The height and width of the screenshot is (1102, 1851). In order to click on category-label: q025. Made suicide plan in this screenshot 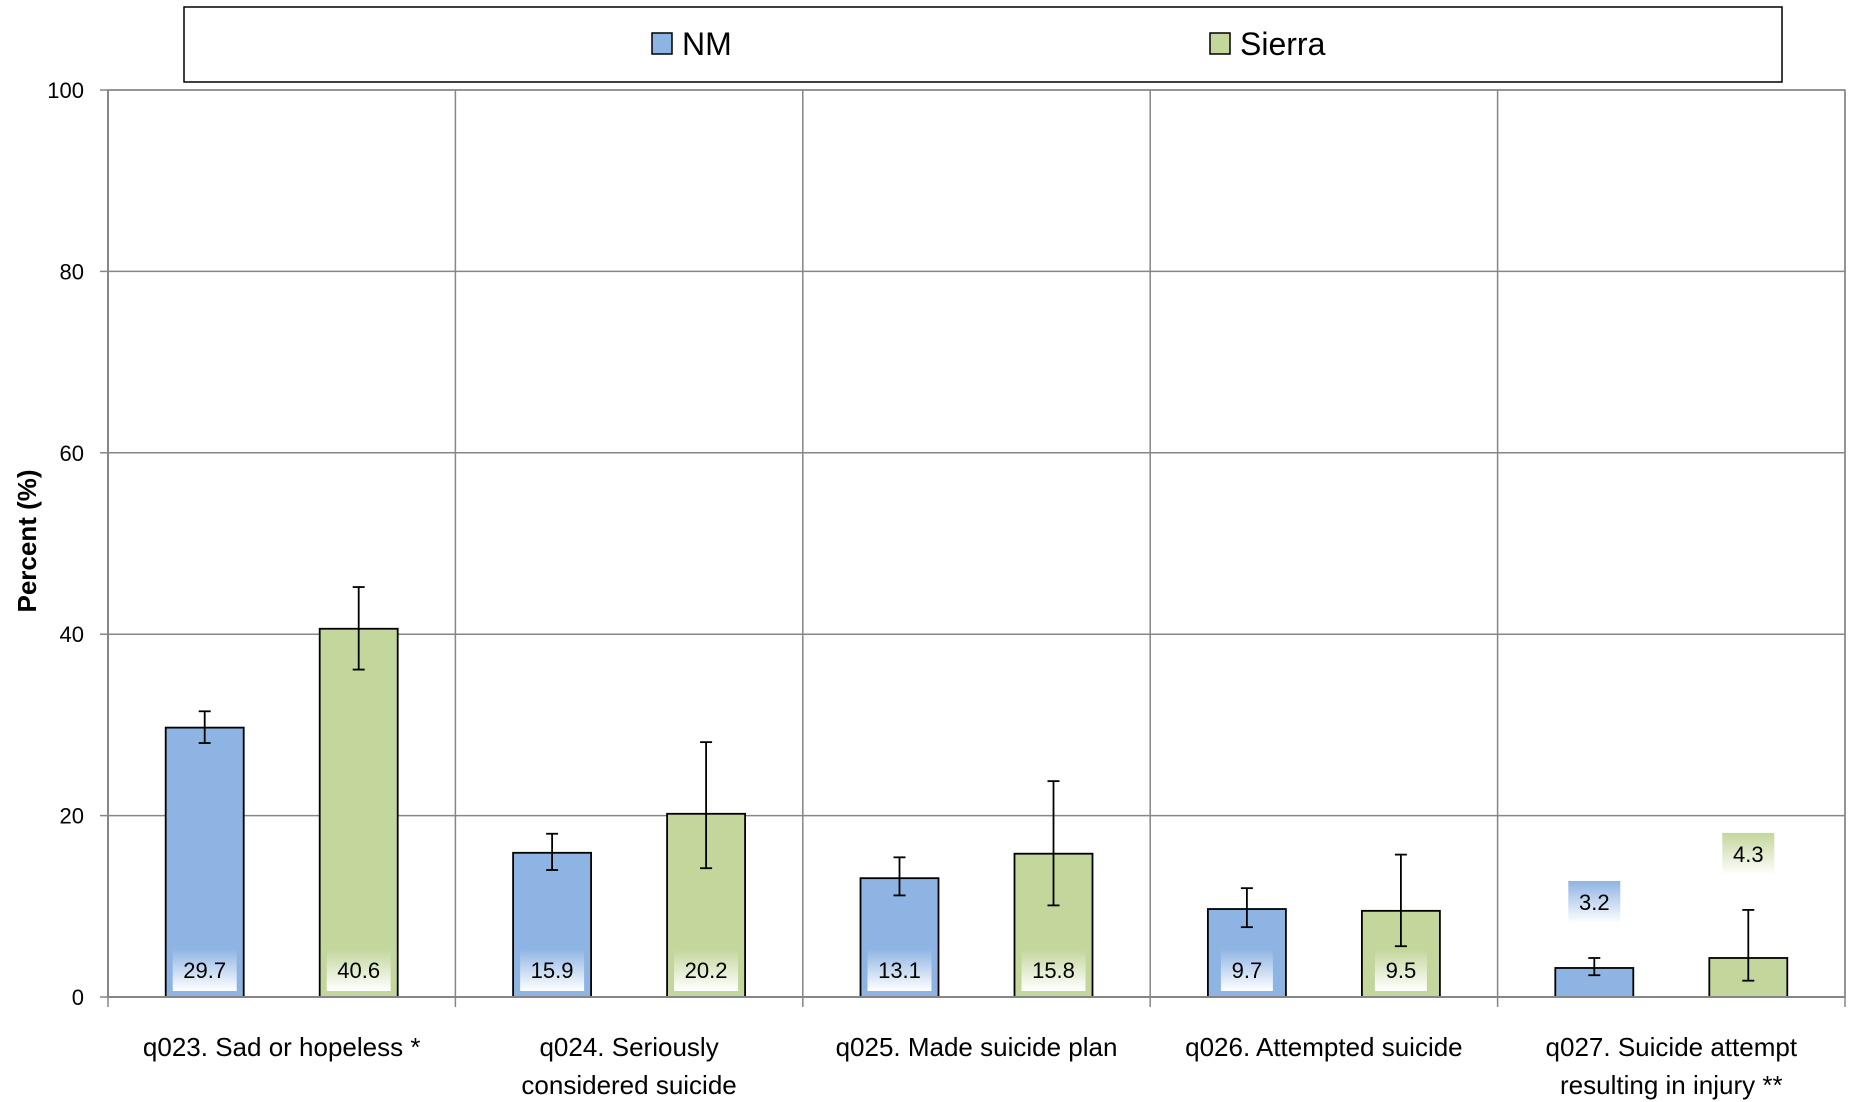, I will do `click(977, 1047)`.